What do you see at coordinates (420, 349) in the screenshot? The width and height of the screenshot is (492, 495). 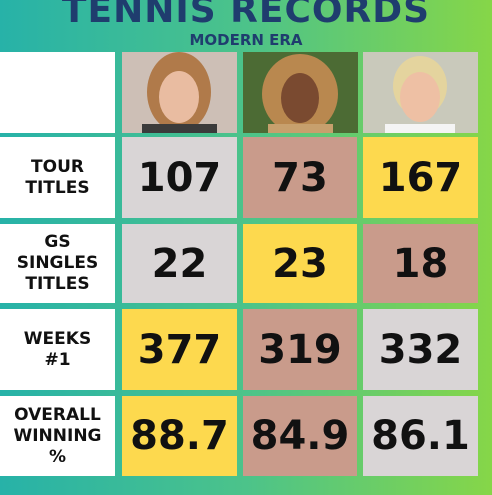 I see `value-cell: 332` at bounding box center [420, 349].